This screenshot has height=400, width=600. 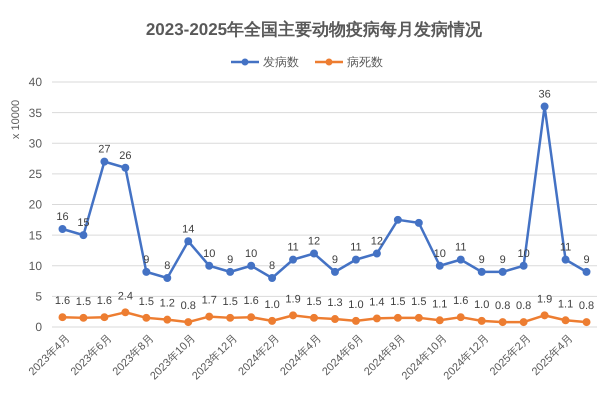 I want to click on chart-title: 2023-2025年全国主要动物疫病每月发病情况, so click(x=315, y=29).